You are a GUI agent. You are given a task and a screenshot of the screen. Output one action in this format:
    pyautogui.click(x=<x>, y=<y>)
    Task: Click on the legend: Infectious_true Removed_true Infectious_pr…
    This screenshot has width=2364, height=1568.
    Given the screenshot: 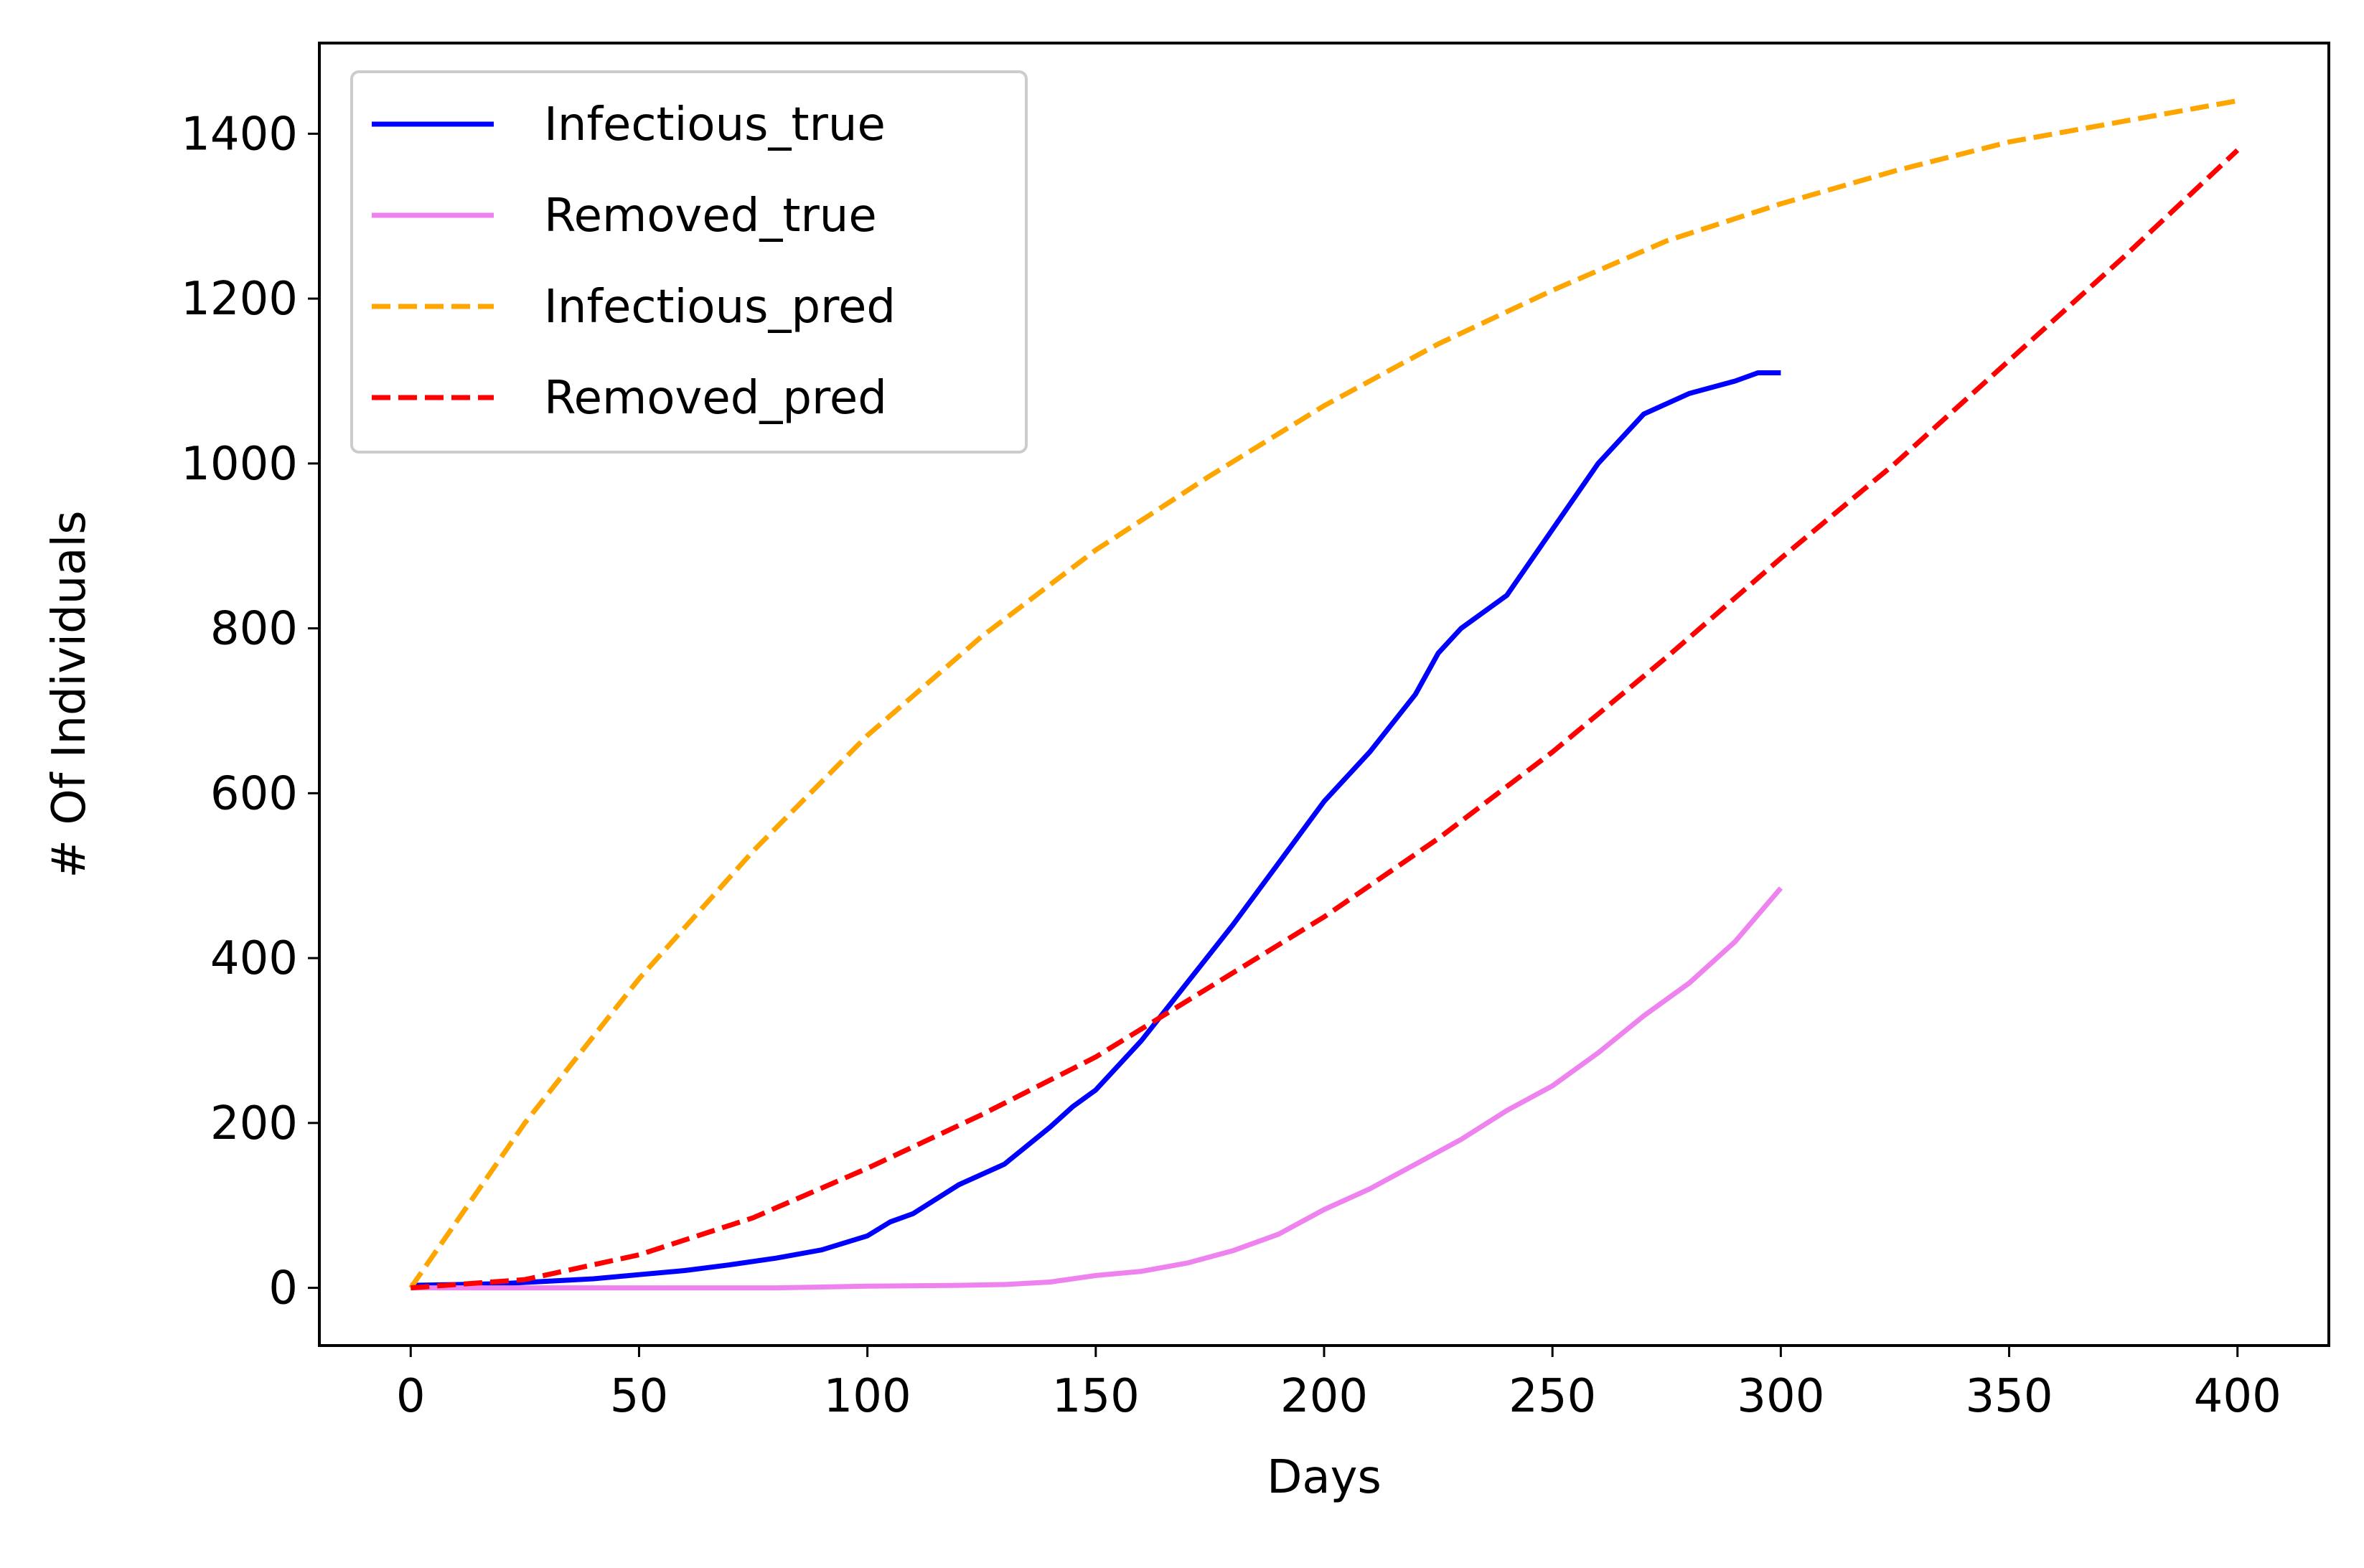 What is the action you would take?
    pyautogui.click(x=689, y=262)
    